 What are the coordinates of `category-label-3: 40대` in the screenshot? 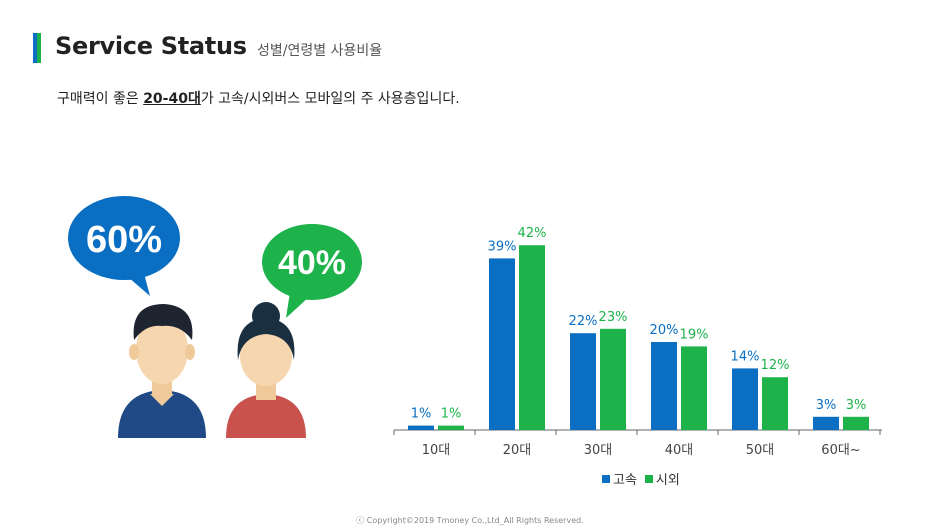 It's located at (679, 450).